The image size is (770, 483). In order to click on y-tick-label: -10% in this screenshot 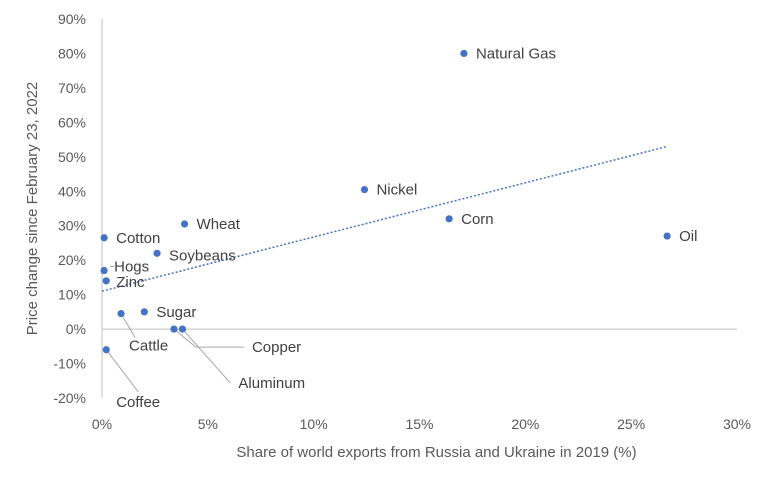, I will do `click(69, 364)`.